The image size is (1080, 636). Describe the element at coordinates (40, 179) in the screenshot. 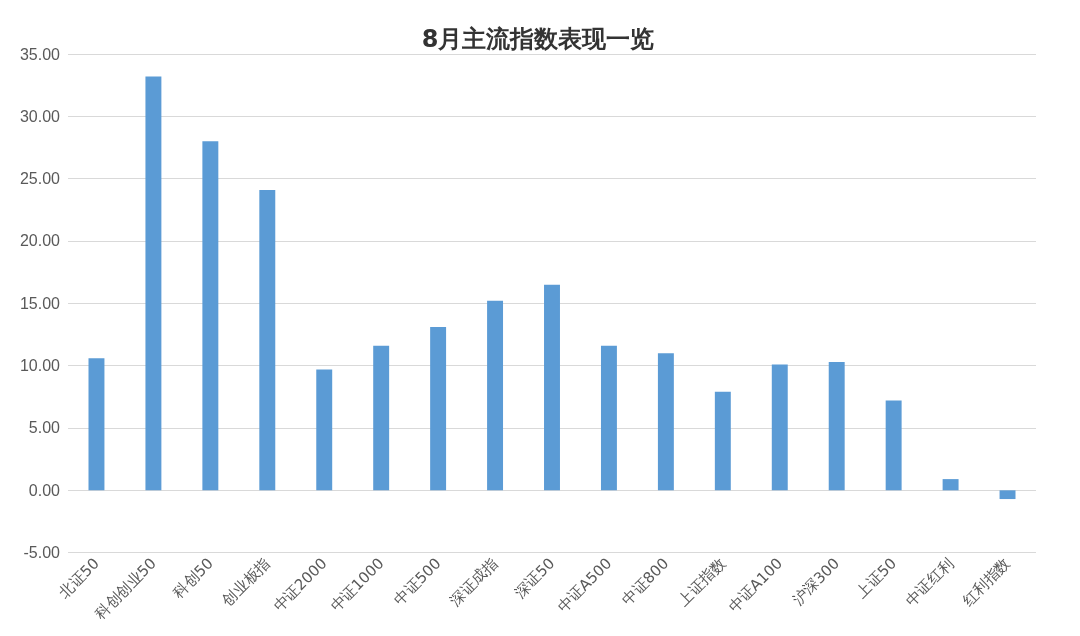

I see `y-tick-label: 25.00` at that location.